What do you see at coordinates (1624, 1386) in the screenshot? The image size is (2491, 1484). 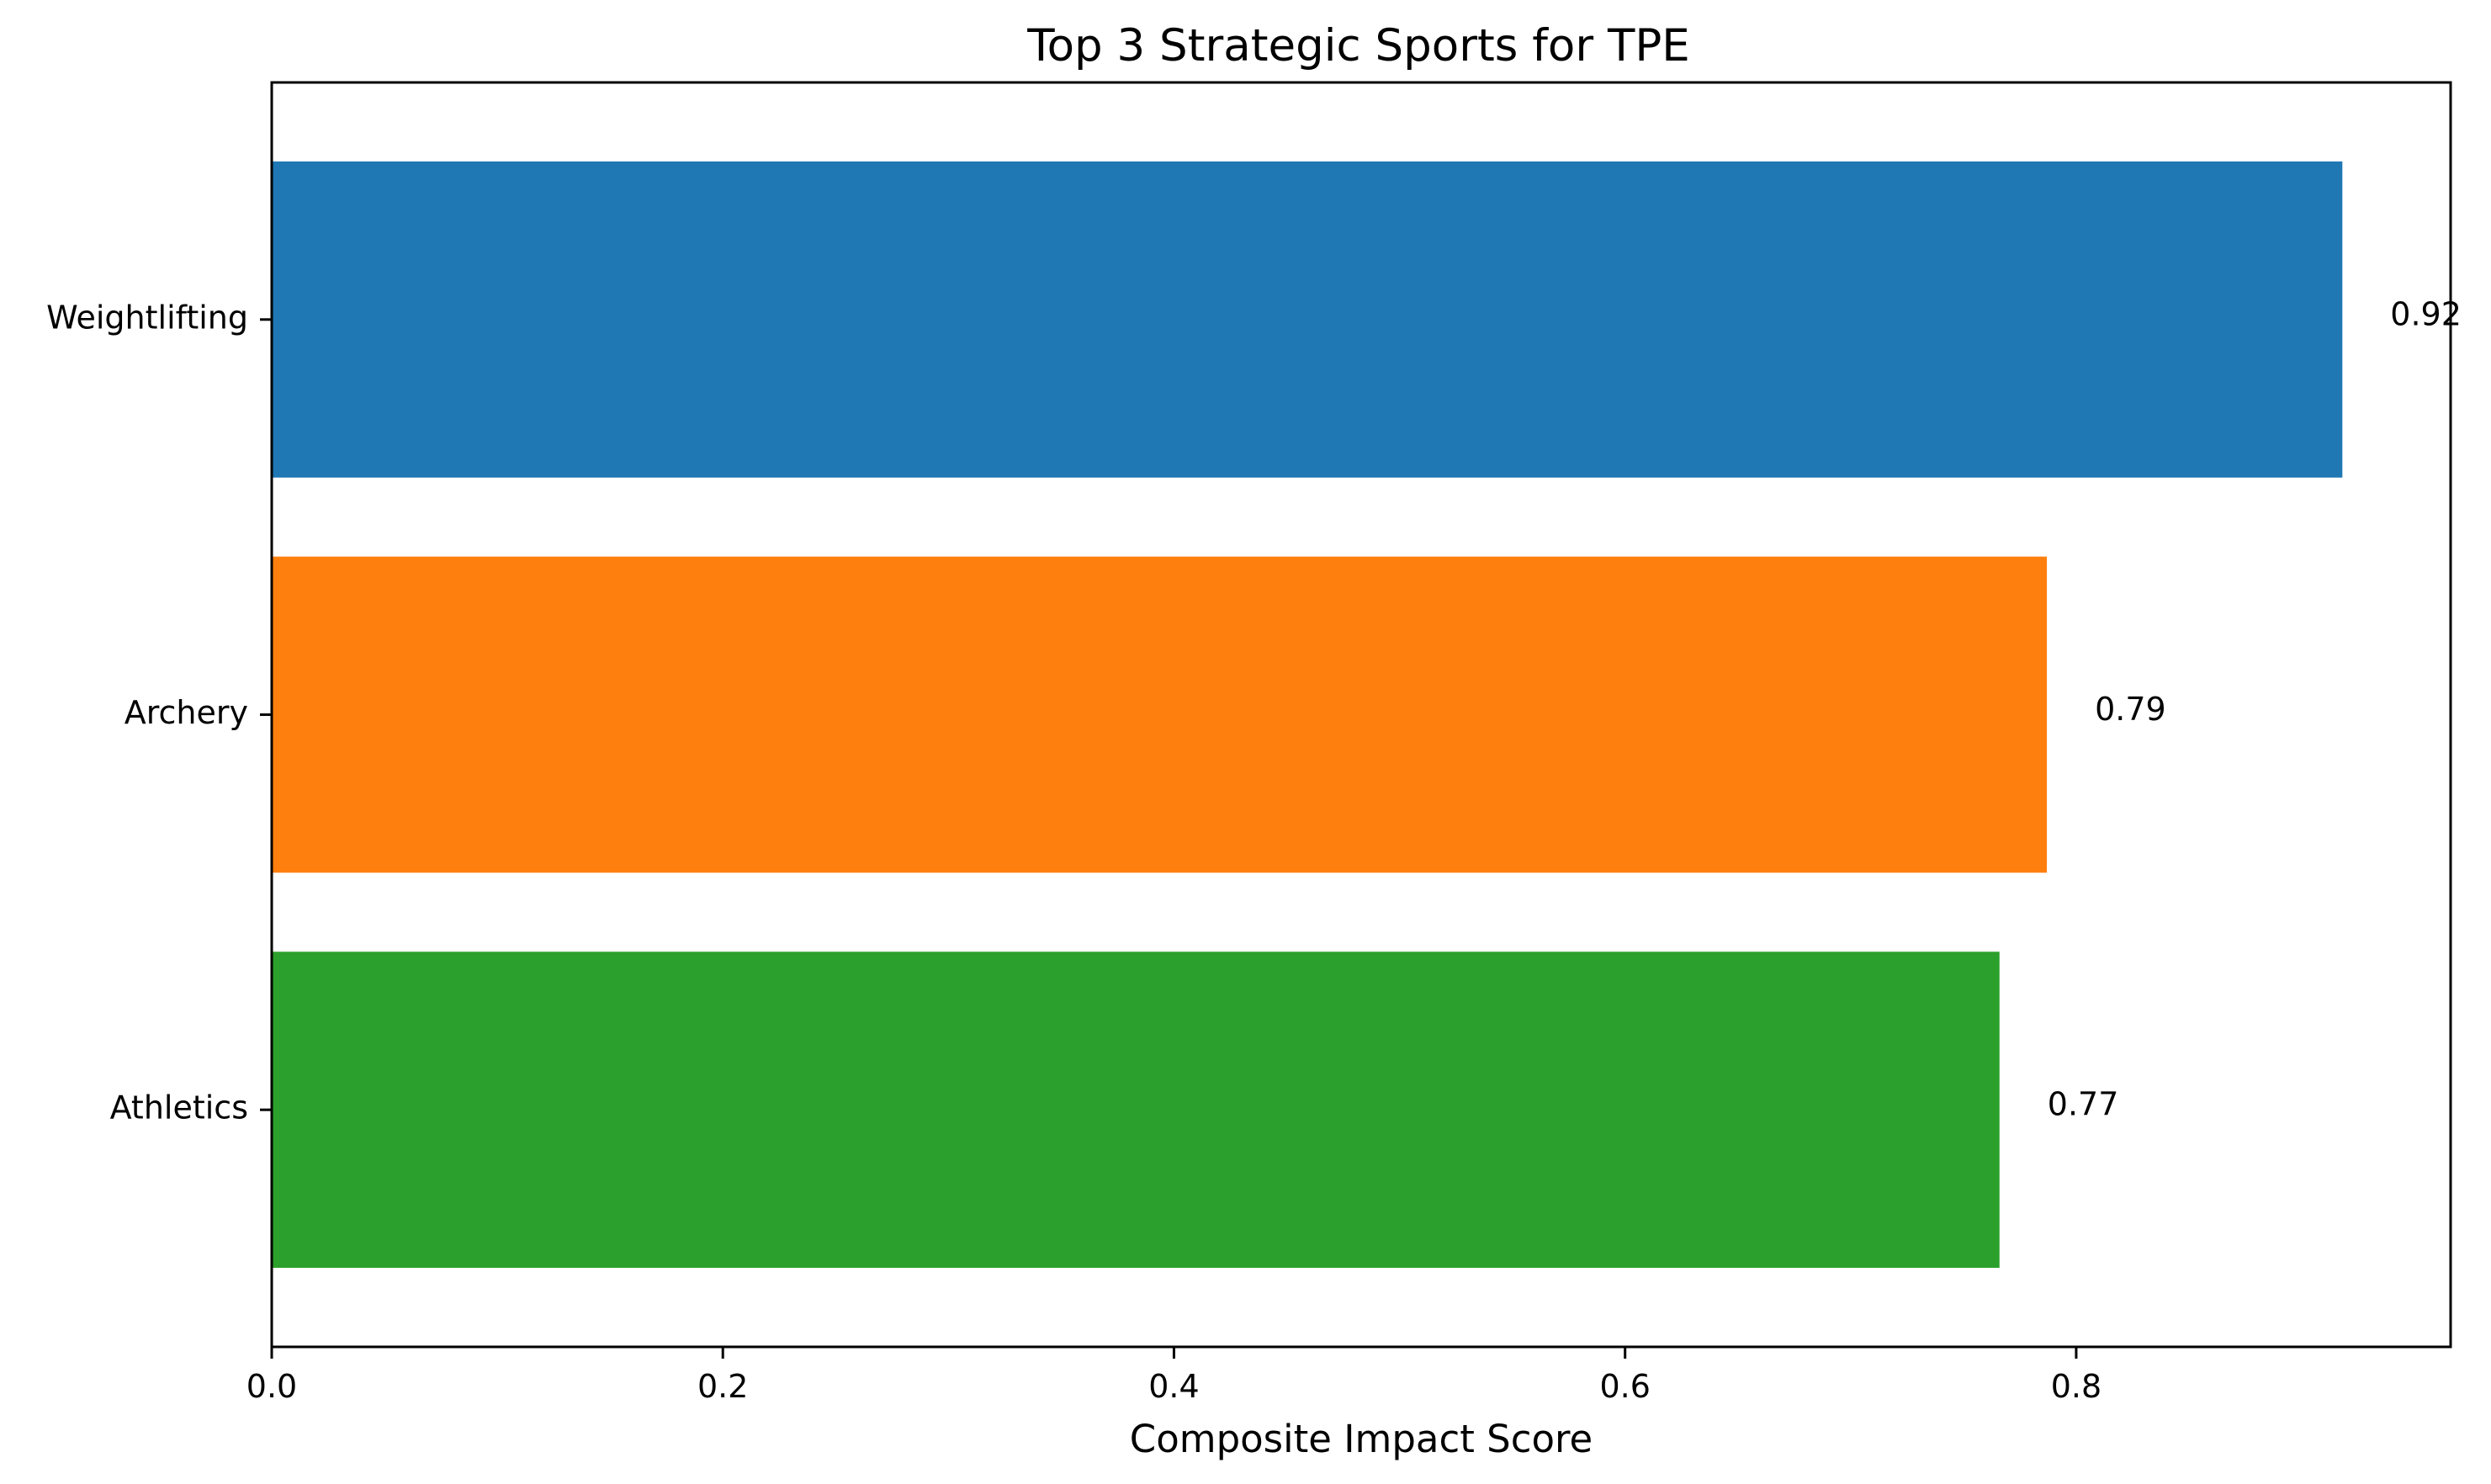 I see `x-tick-label: 0.6` at bounding box center [1624, 1386].